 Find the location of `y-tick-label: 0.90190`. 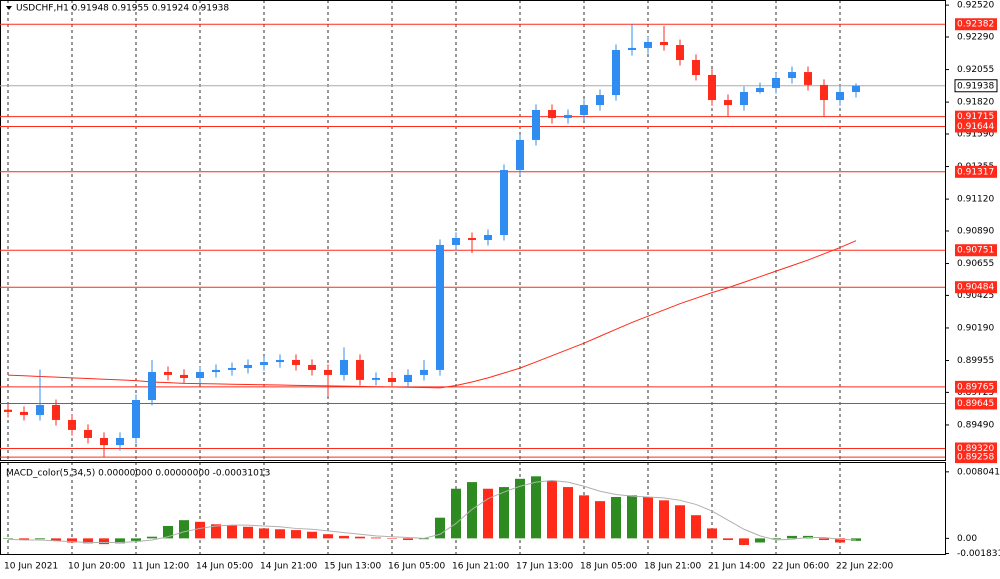

y-tick-label: 0.90190 is located at coordinates (975, 328).